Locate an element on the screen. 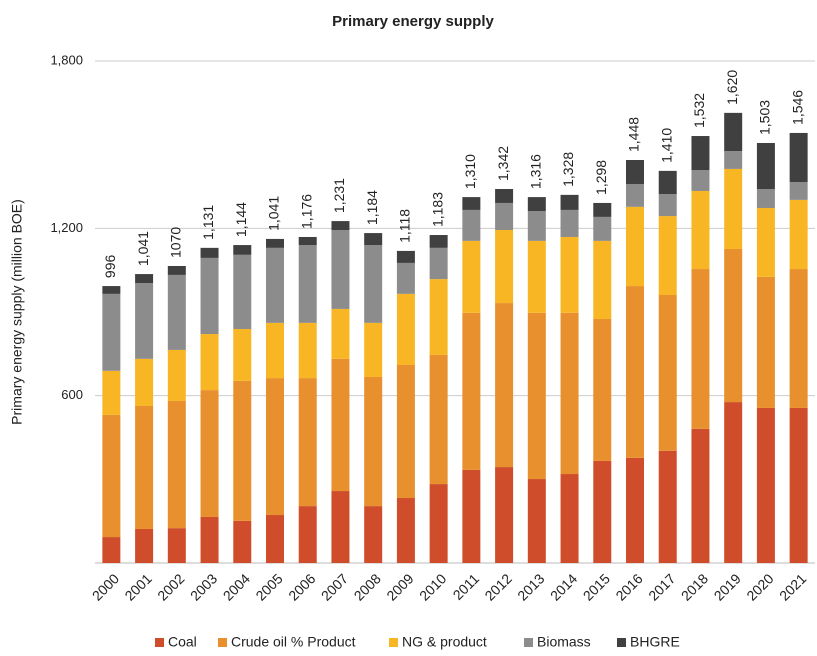  x-tick-label: 2005 is located at coordinates (268, 586).